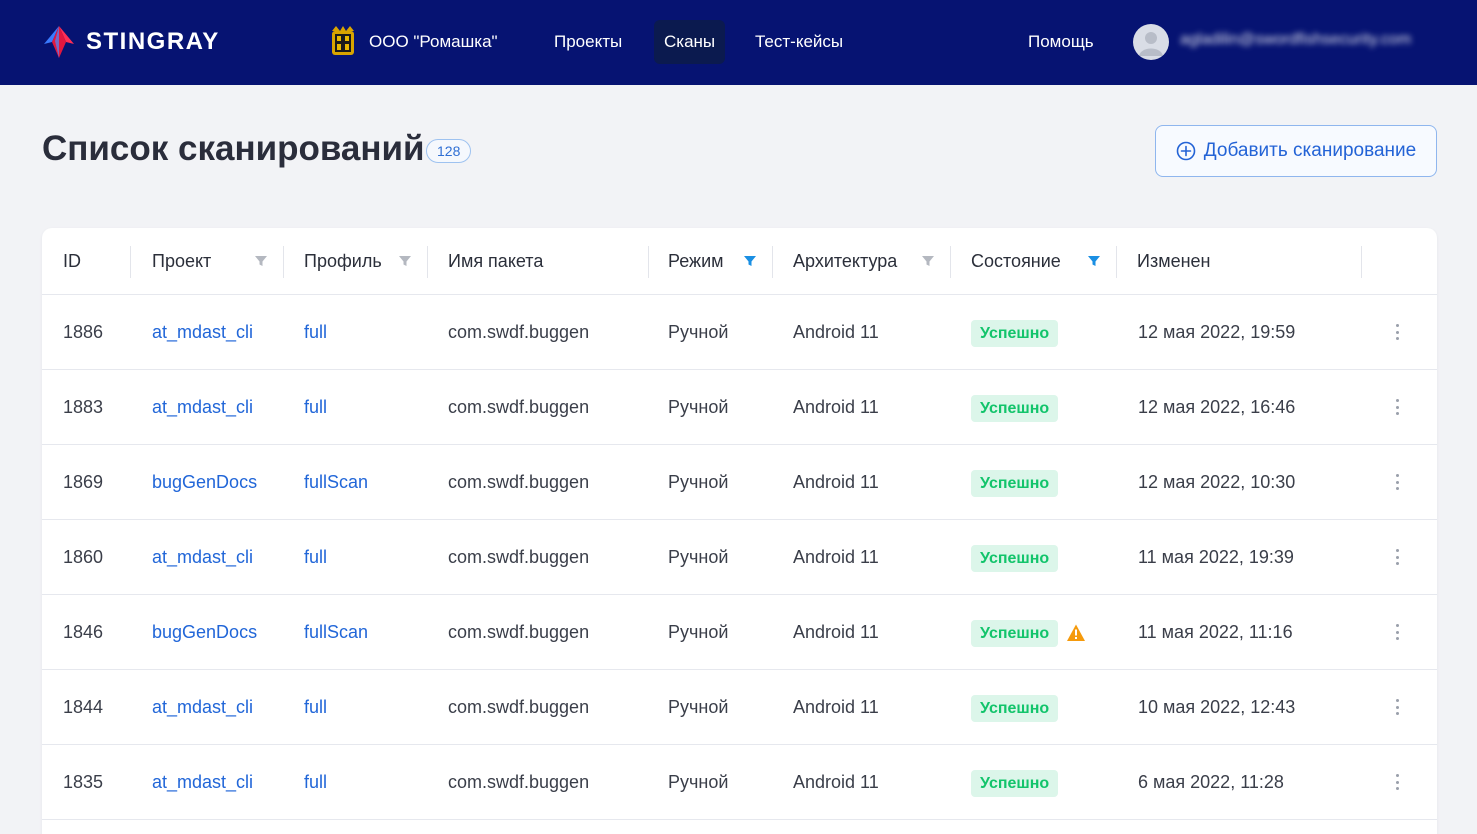 The width and height of the screenshot is (1477, 834). What do you see at coordinates (588, 41) in the screenshot?
I see `nav-projects: Проекты` at bounding box center [588, 41].